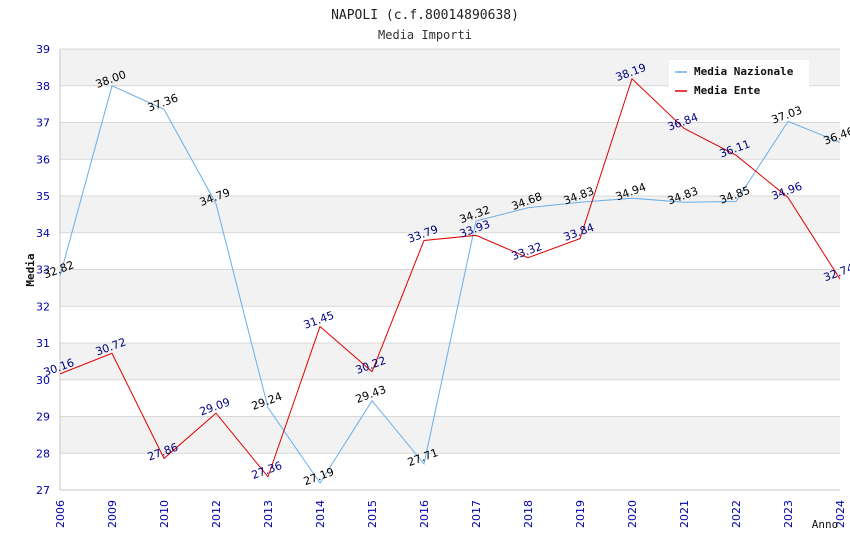 The image size is (850, 550). Describe the element at coordinates (43, 196) in the screenshot. I see `y-tick-label: 35` at that location.